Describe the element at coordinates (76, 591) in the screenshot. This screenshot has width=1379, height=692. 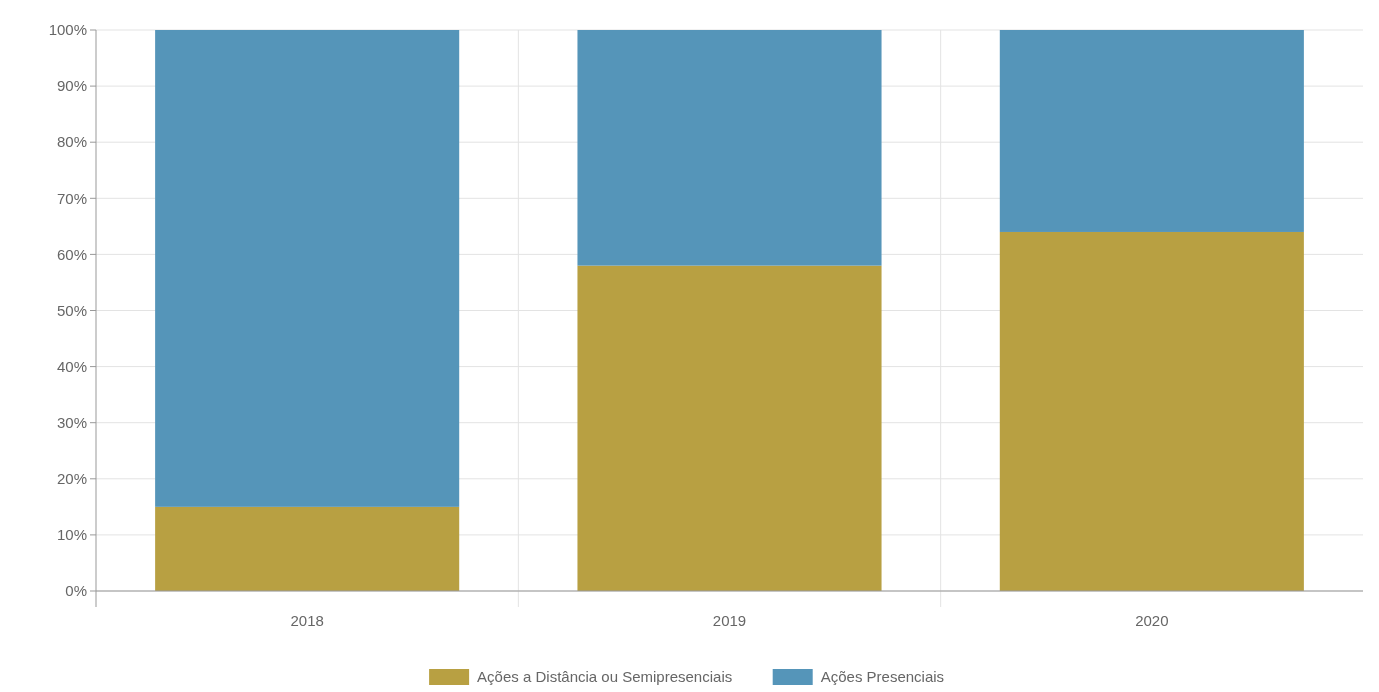
I see `y-tick-label: 0%` at that location.